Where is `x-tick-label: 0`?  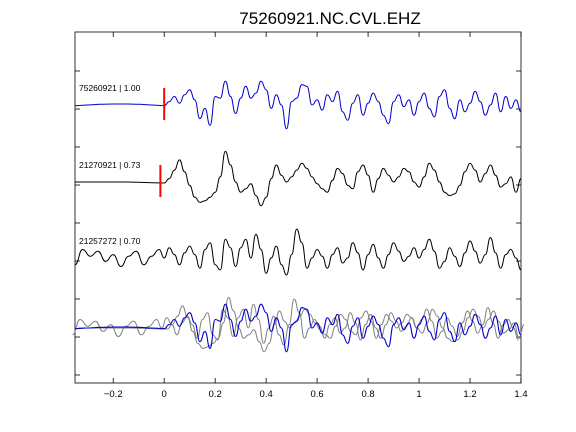
x-tick-label: 0 is located at coordinates (164, 394).